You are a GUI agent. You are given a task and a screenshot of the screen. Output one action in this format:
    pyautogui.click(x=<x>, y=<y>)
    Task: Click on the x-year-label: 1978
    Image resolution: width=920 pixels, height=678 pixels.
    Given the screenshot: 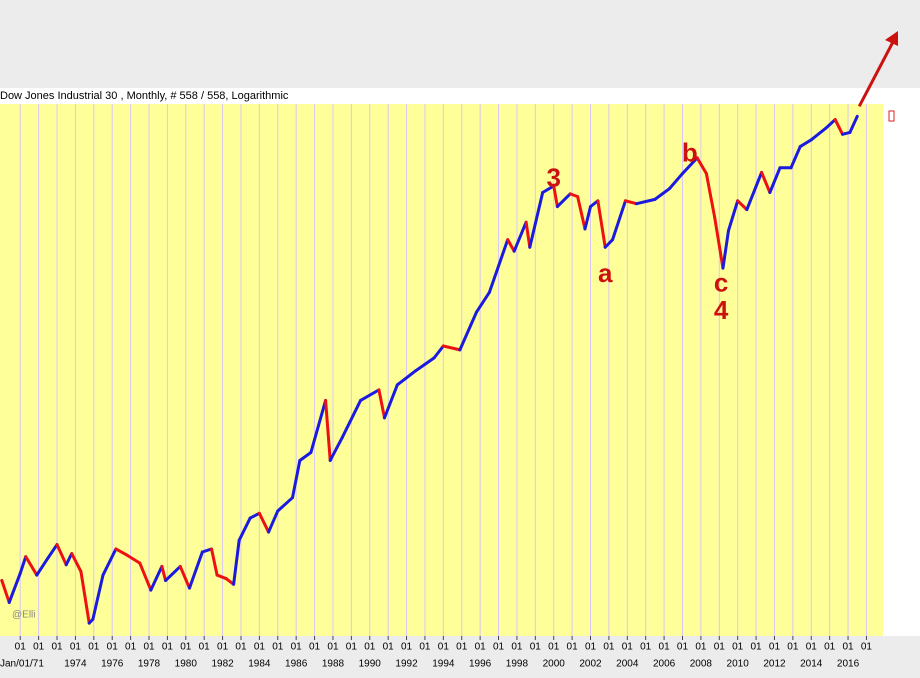 What is the action you would take?
    pyautogui.click(x=149, y=664)
    